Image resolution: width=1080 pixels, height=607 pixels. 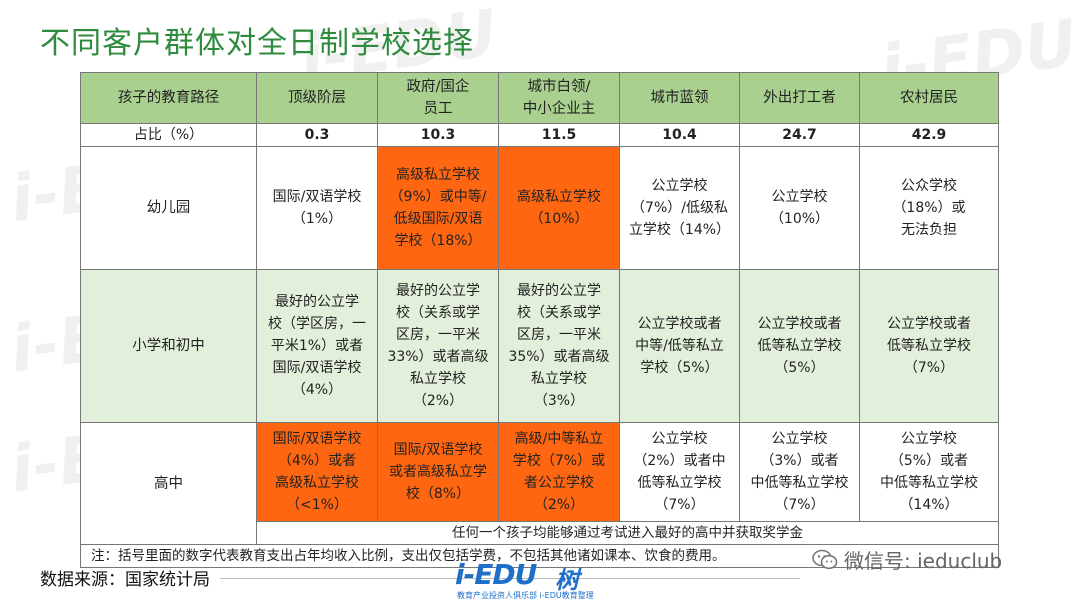 What do you see at coordinates (825, 560) in the screenshot?
I see `wechat-icon` at bounding box center [825, 560].